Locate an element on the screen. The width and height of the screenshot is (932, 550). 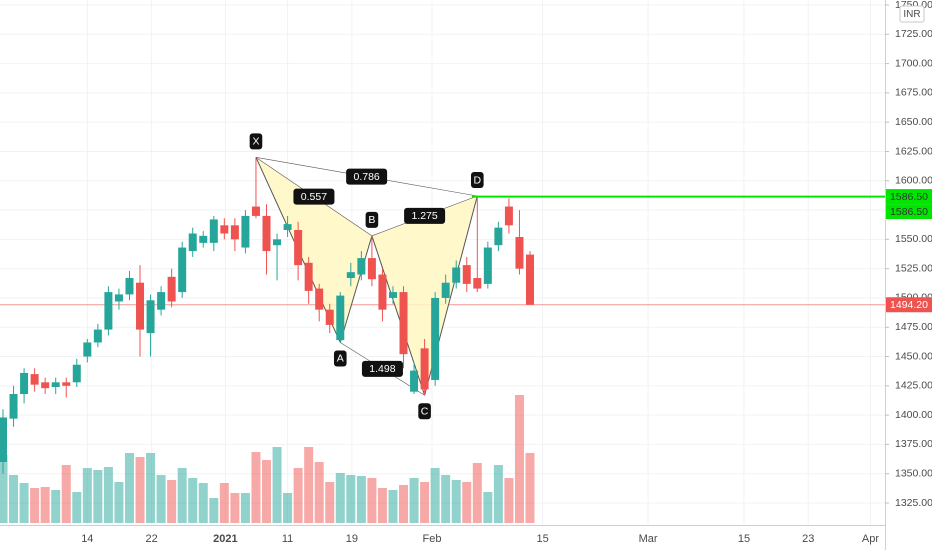
x-tick-label: 23 is located at coordinates (808, 539).